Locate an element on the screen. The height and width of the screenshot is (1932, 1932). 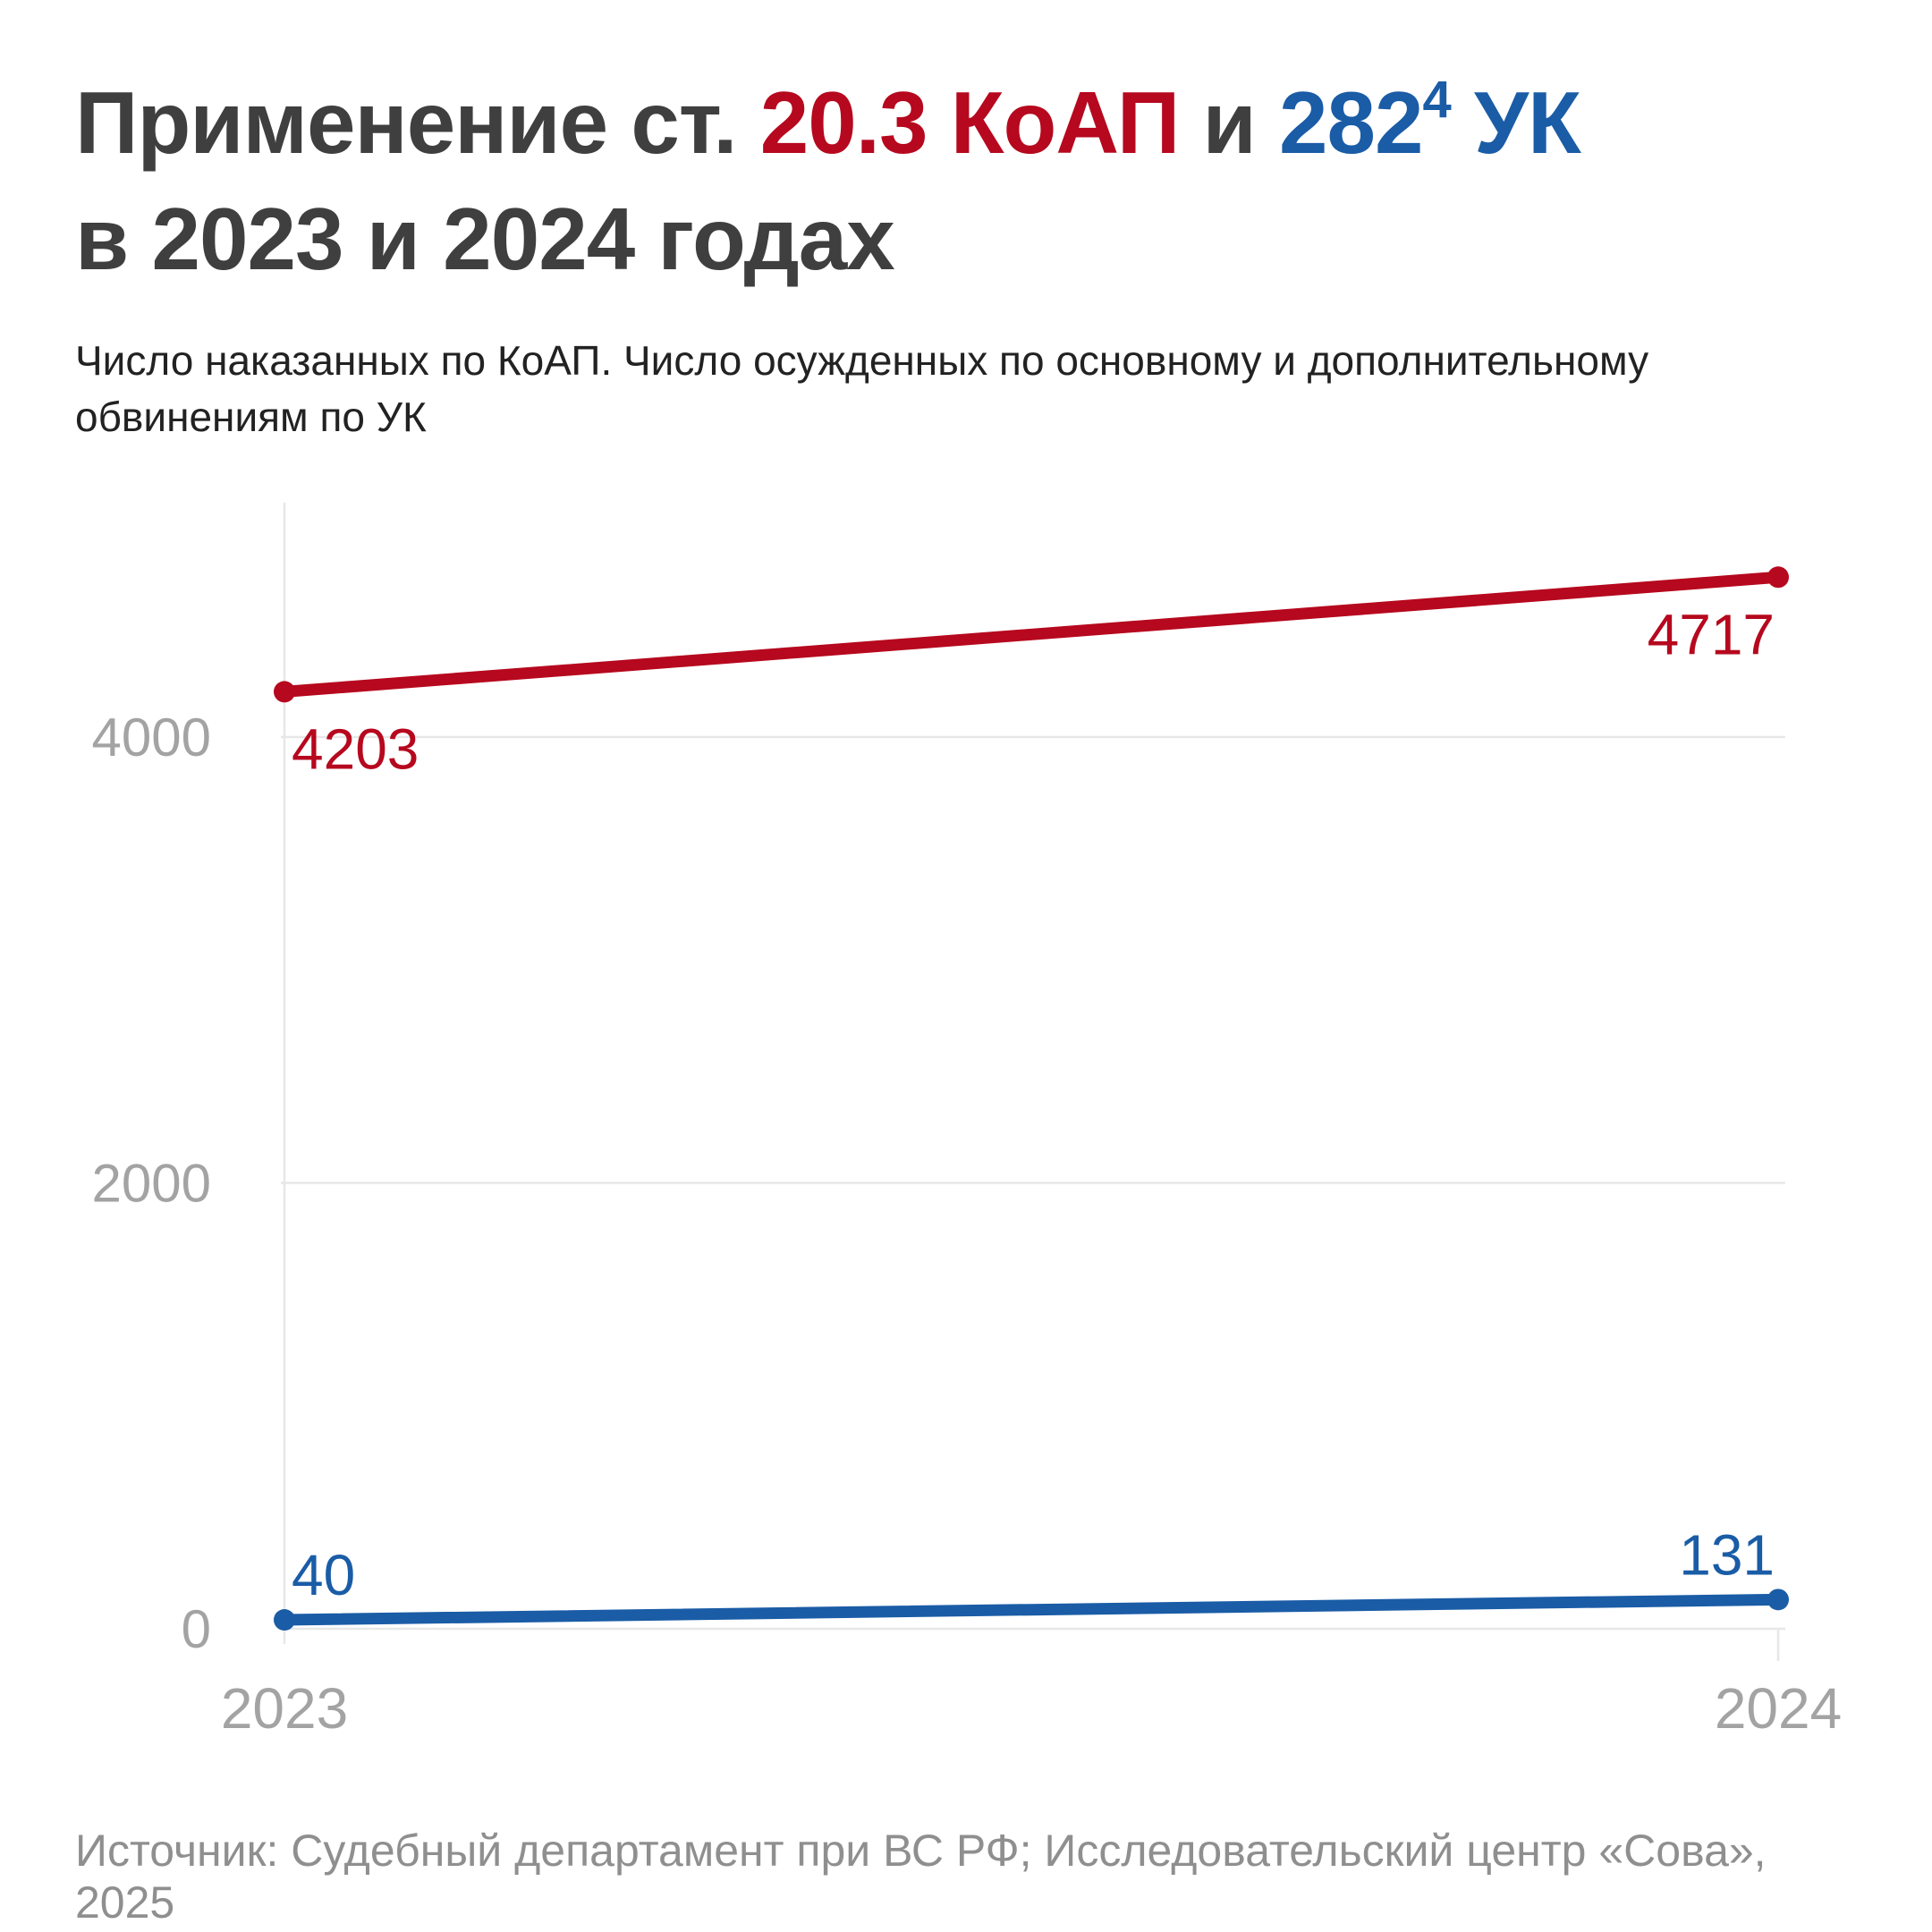
title-line-2: в 2023 и 2024 годах is located at coordinates (485, 239).